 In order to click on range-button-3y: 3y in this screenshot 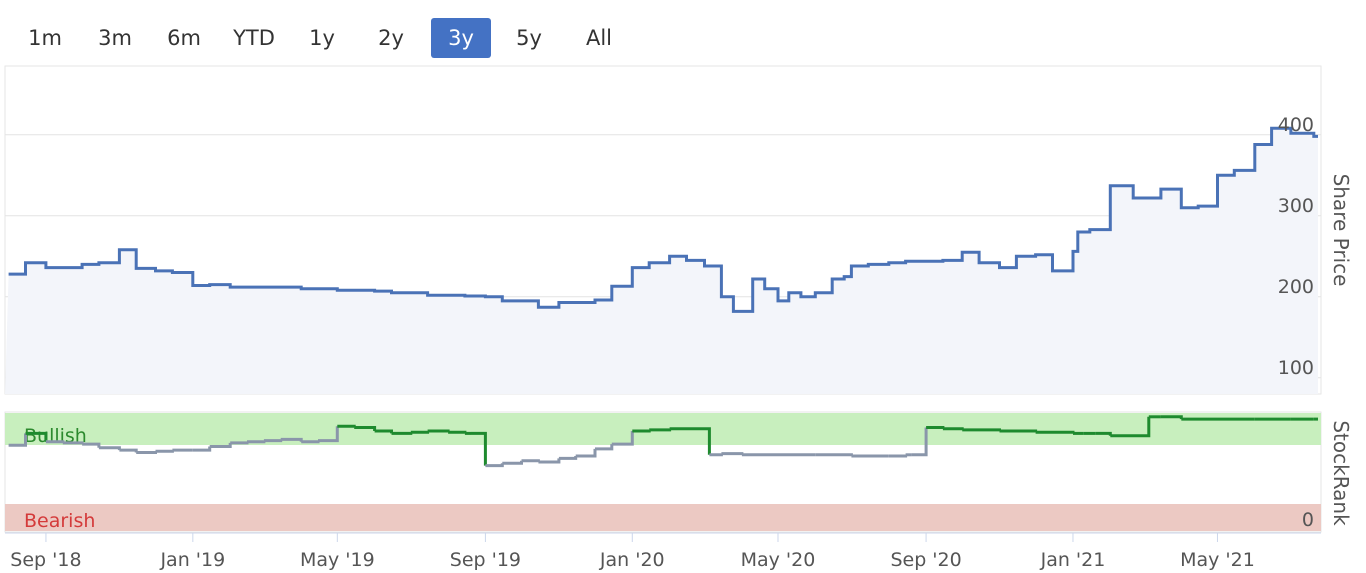, I will do `click(461, 38)`.